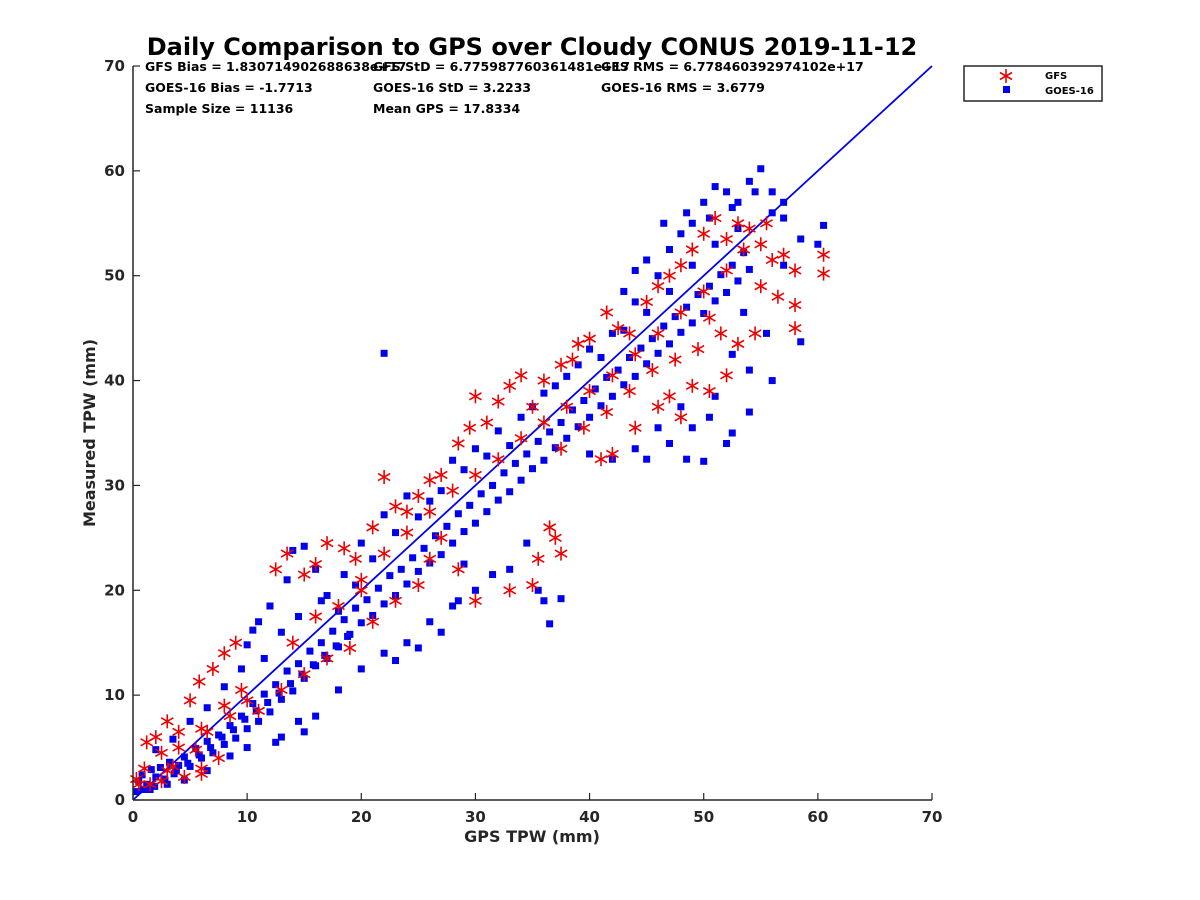  I want to click on y-tick-label: 70, so click(114, 66).